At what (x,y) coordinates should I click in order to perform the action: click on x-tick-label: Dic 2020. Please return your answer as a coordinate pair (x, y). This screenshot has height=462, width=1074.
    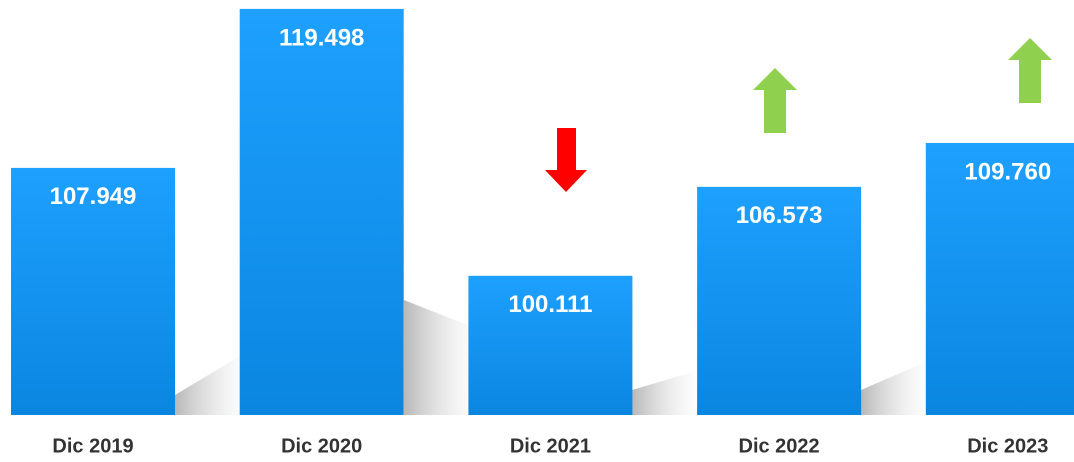
    Looking at the image, I should click on (321, 446).